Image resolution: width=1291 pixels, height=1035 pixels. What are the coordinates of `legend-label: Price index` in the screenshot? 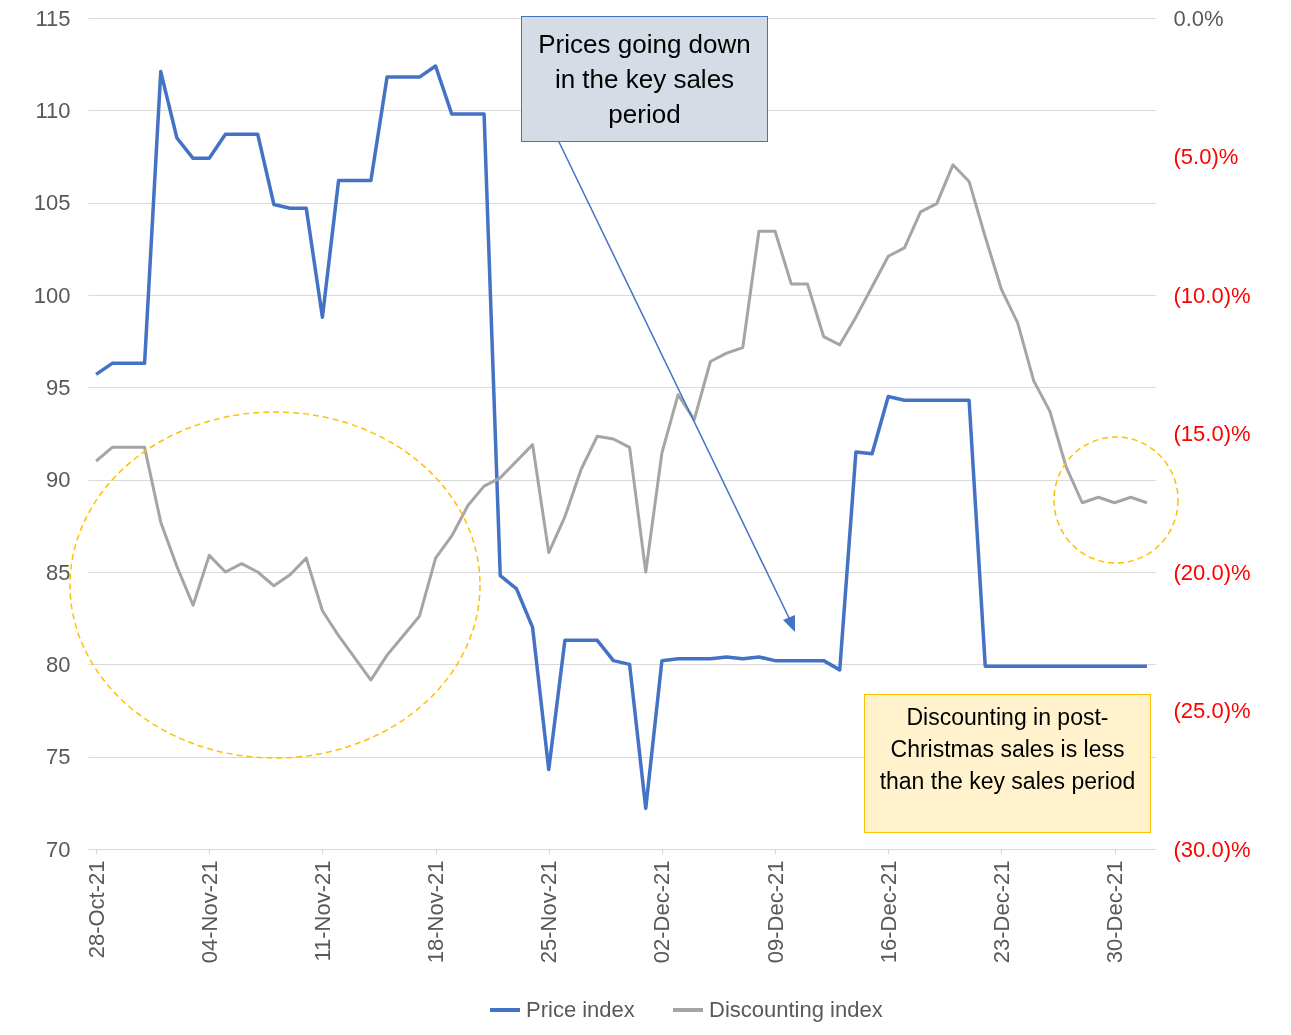 It's located at (580, 1009).